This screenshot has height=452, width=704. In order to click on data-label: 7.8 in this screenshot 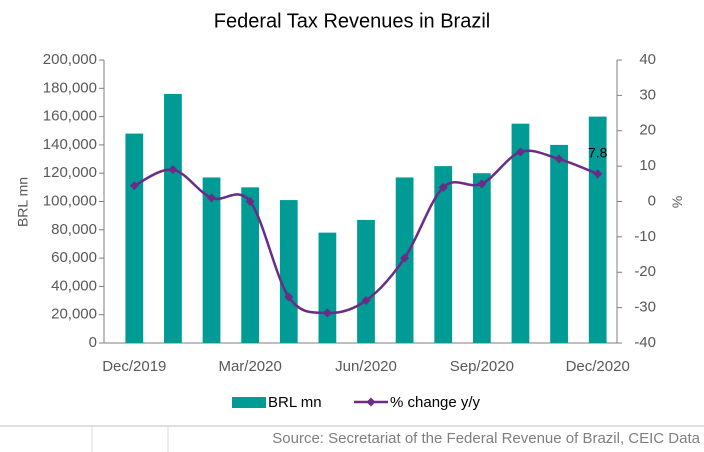, I will do `click(598, 153)`.